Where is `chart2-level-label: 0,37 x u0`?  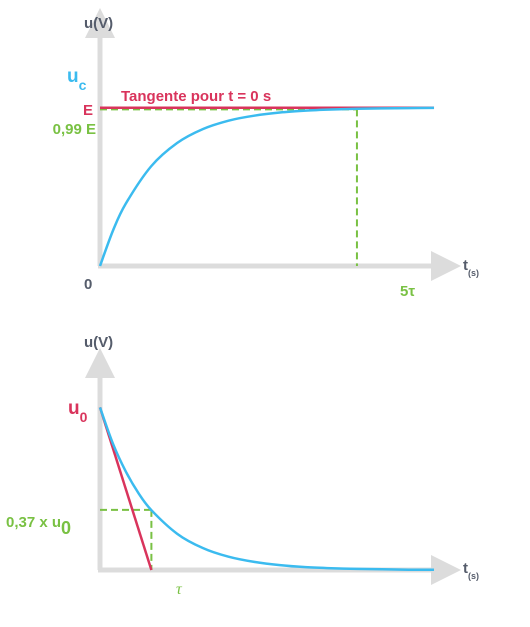 chart2-level-label: 0,37 x u0 is located at coordinates (38, 526).